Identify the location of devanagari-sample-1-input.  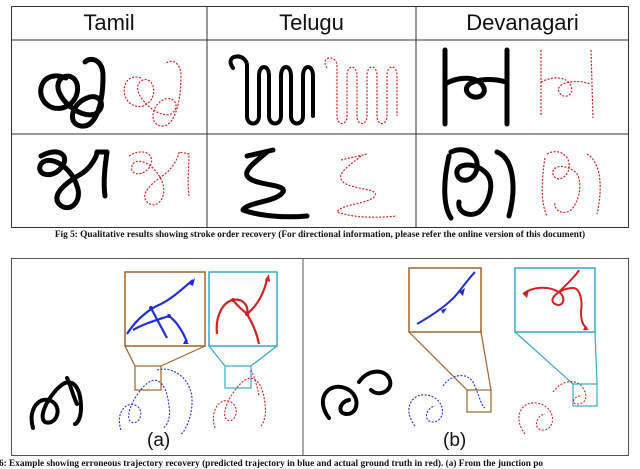
(476, 87).